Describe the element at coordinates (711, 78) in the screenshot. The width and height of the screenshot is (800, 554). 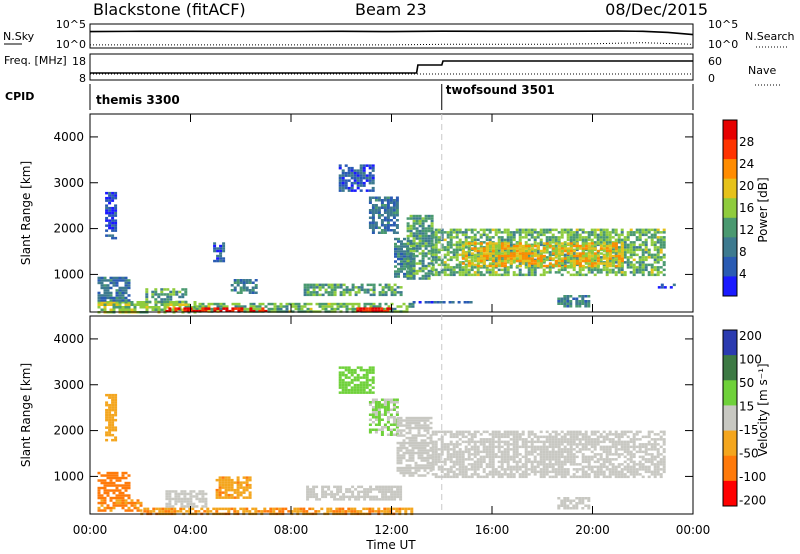
I see `nave-tick-bottom: 0` at that location.